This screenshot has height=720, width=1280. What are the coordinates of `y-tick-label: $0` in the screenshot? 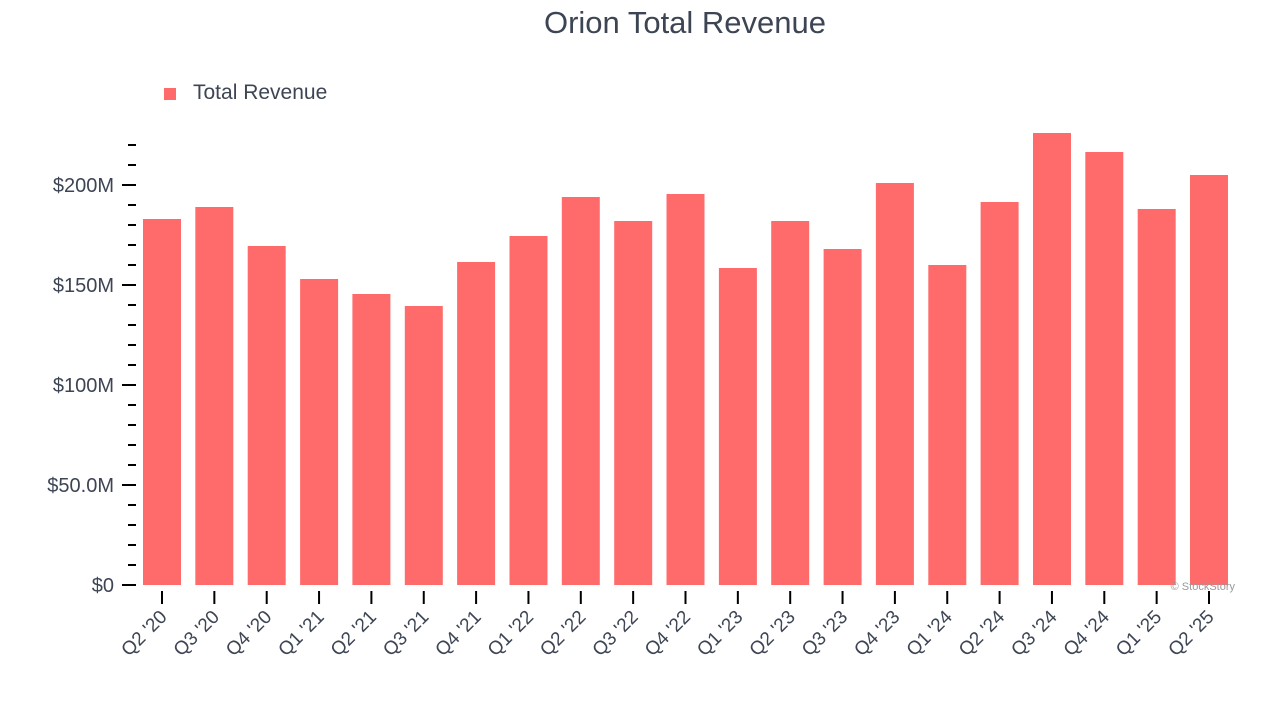 It's located at (103, 586).